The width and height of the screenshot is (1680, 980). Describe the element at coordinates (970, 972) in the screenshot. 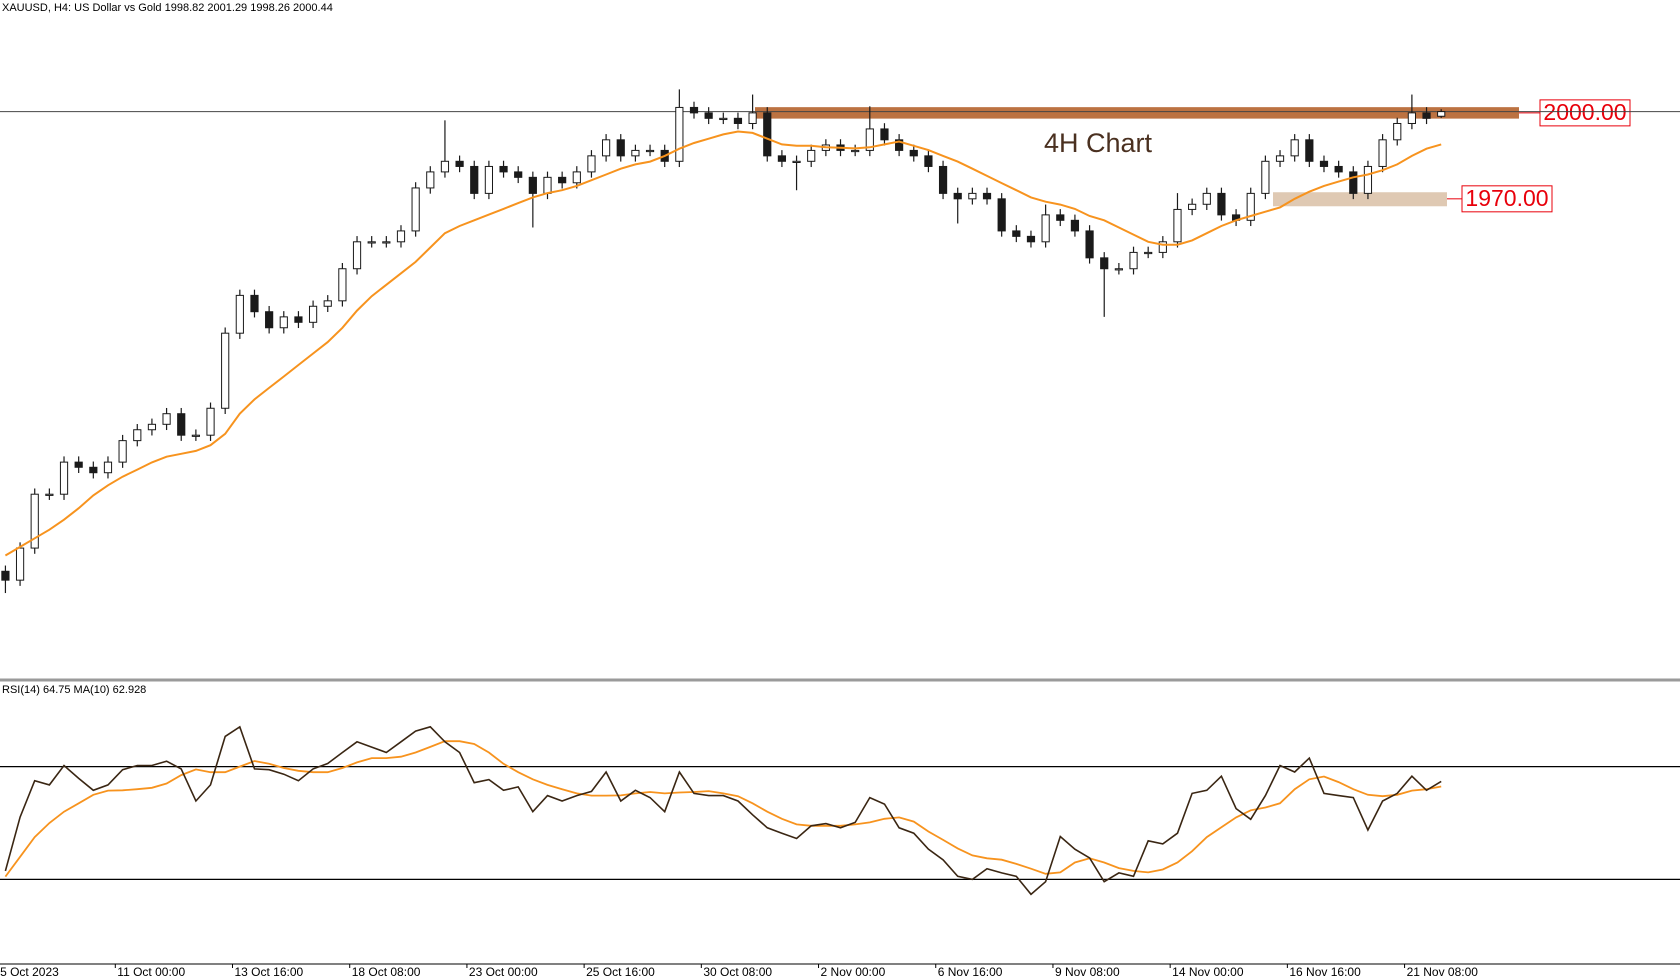

I see `x-tick-label: 6 Nov 16:00` at that location.